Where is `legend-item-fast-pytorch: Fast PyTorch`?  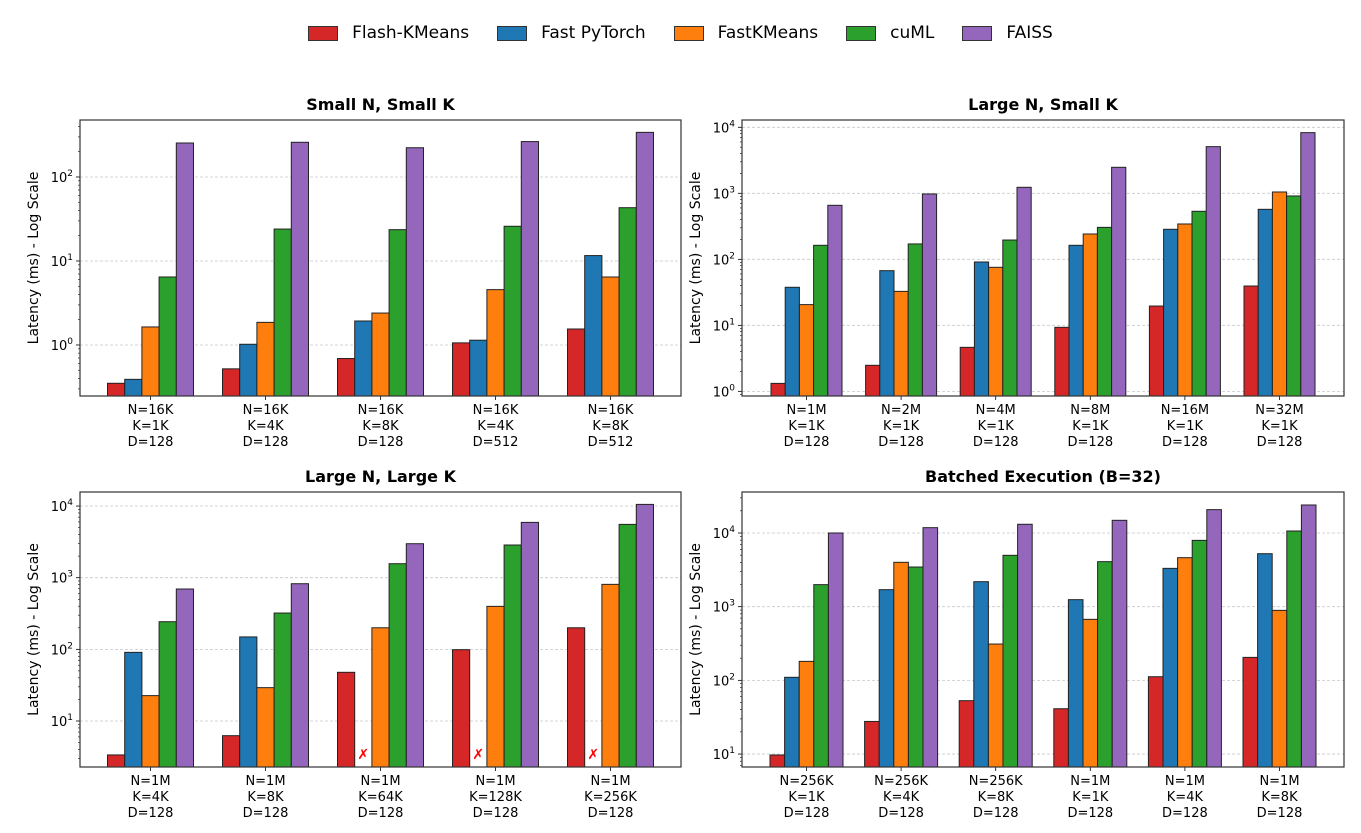 legend-item-fast-pytorch: Fast PyTorch is located at coordinates (571, 33).